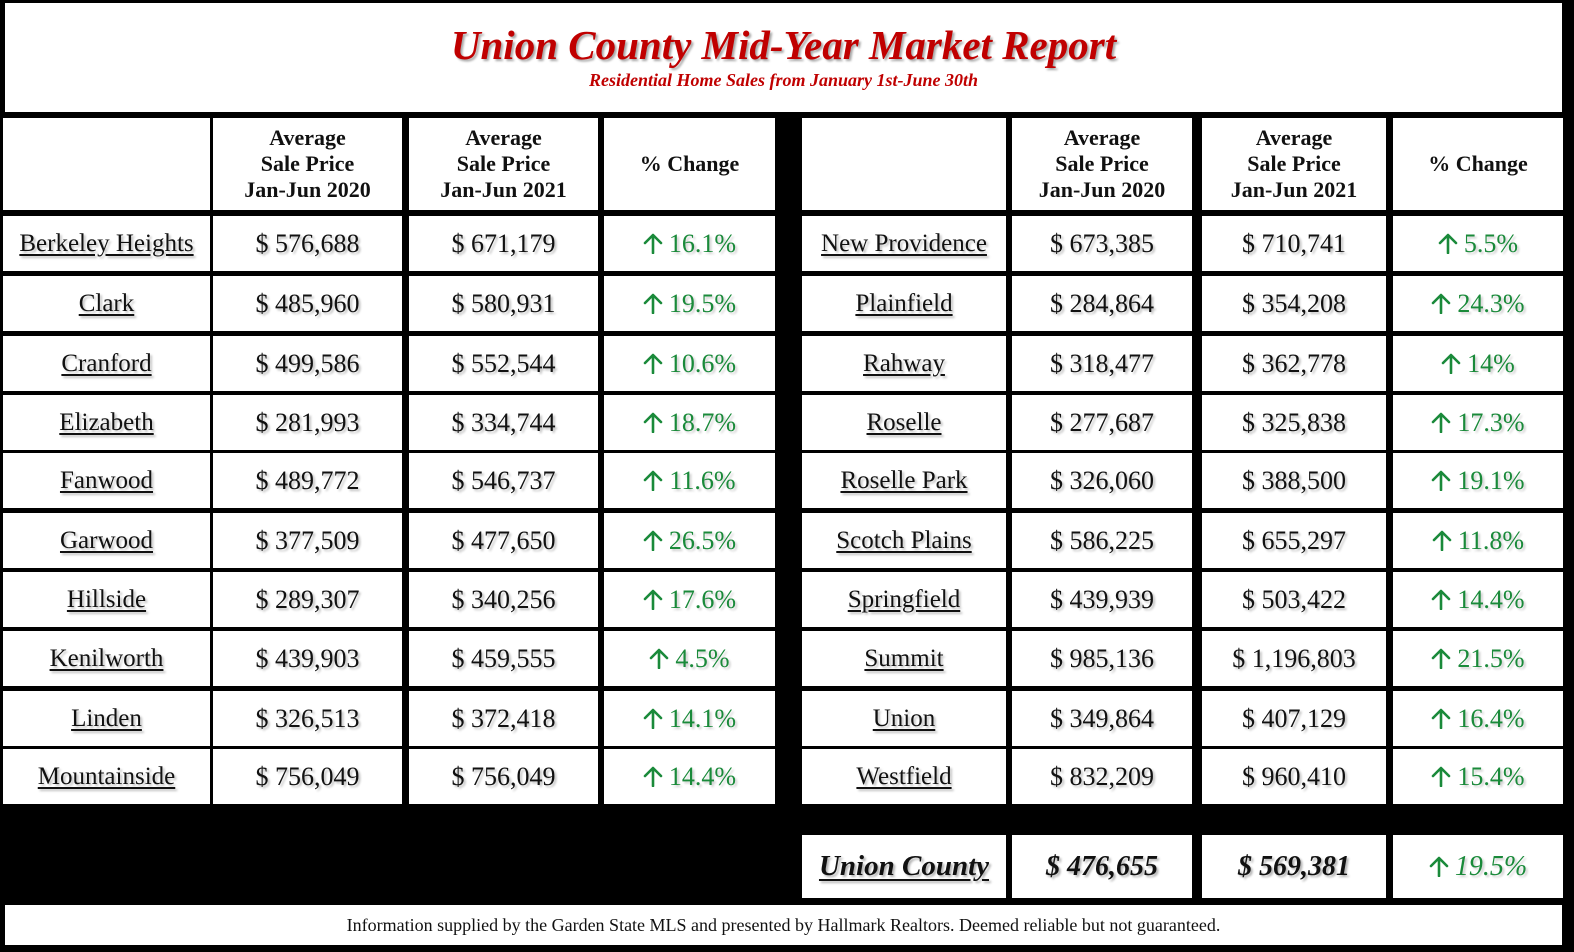 This screenshot has width=1574, height=952. I want to click on avg-price-2021: $ 710,741, so click(1294, 243).